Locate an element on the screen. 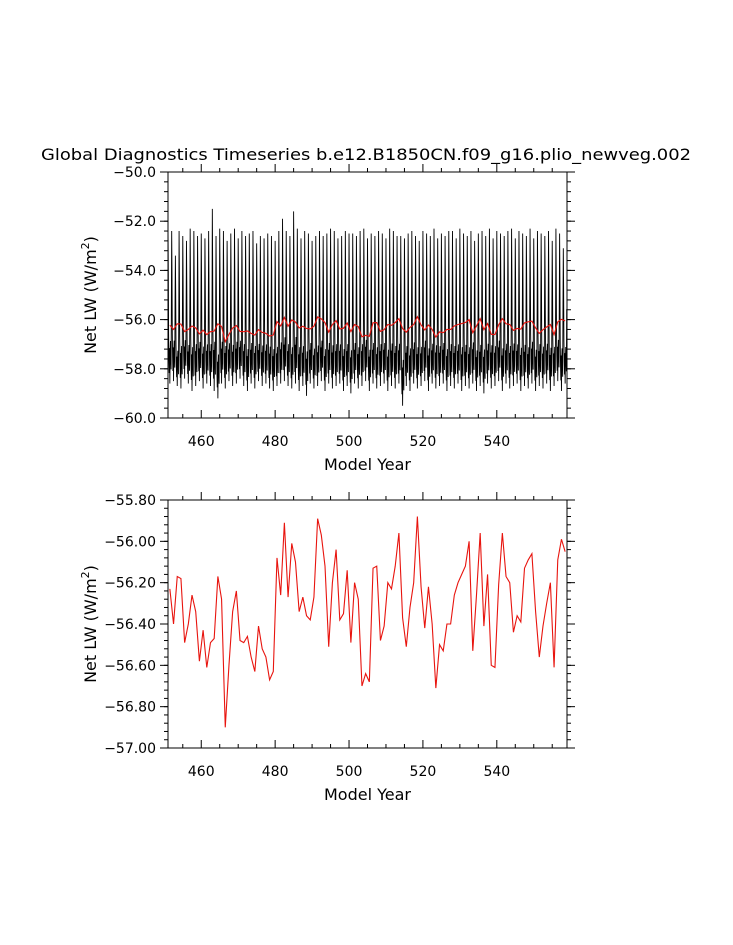 This screenshot has height=945, width=733. top-series-monthly-line is located at coordinates (367, 307).